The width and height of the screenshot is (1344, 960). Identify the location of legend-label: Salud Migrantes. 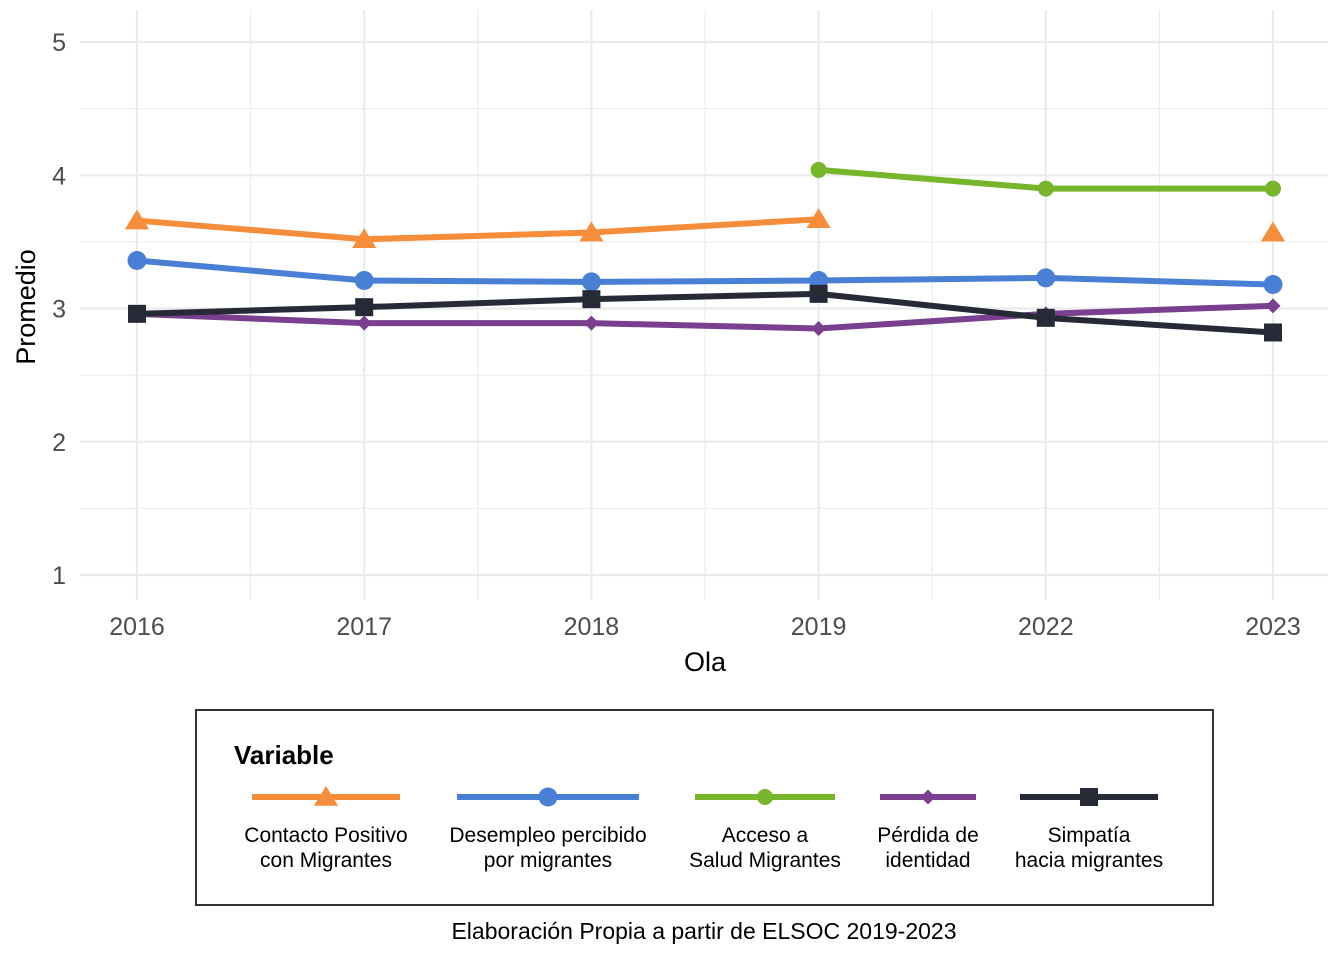
(765, 860).